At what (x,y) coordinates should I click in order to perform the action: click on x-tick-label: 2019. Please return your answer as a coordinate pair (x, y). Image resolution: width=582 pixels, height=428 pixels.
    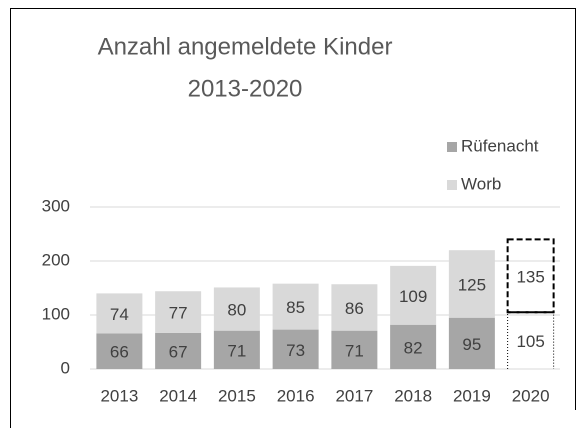
    Looking at the image, I should click on (472, 395).